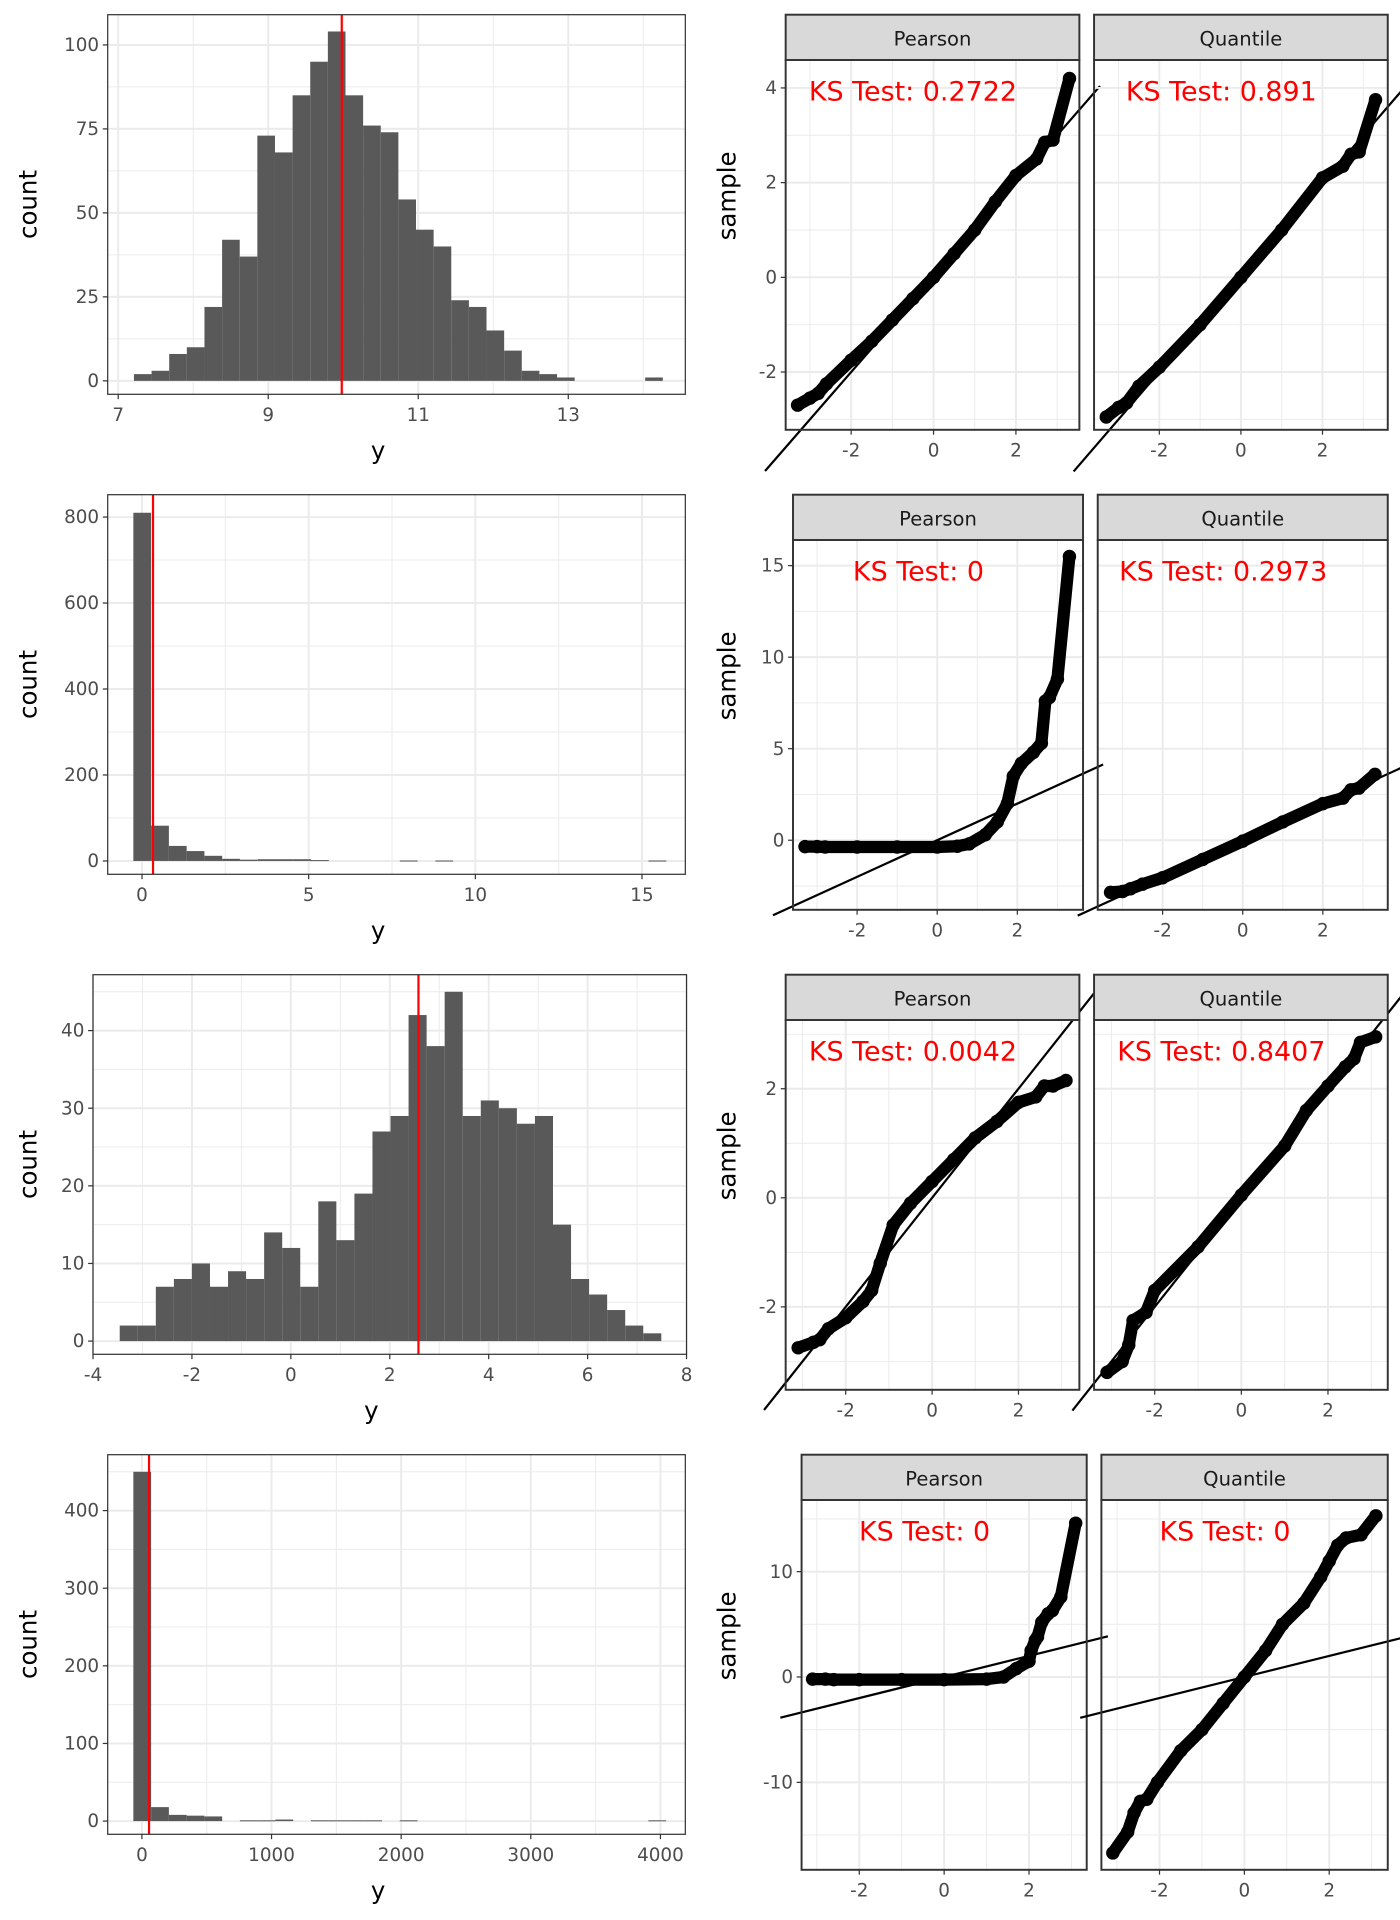 This screenshot has width=1400, height=1920. I want to click on ks-test-annotation: KS Test: 0, so click(918, 571).